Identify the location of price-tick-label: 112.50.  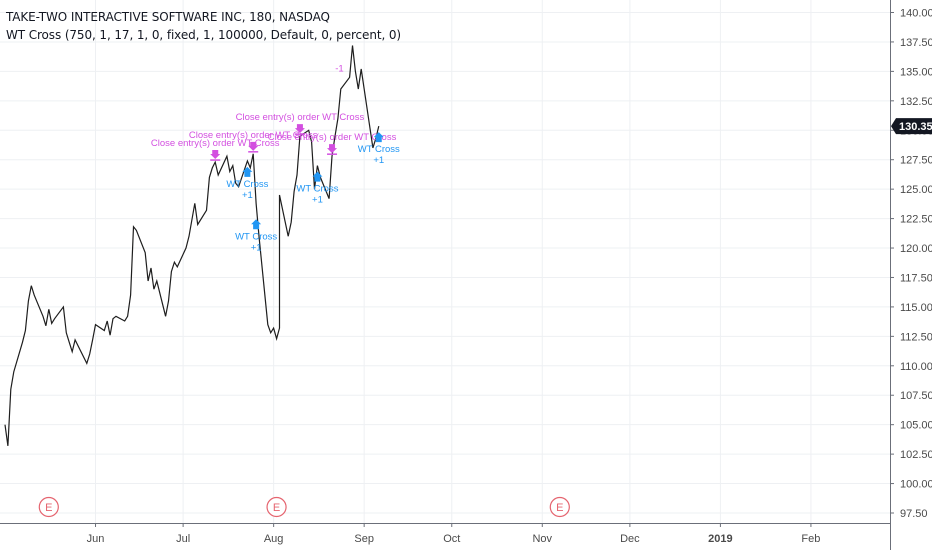
(916, 337).